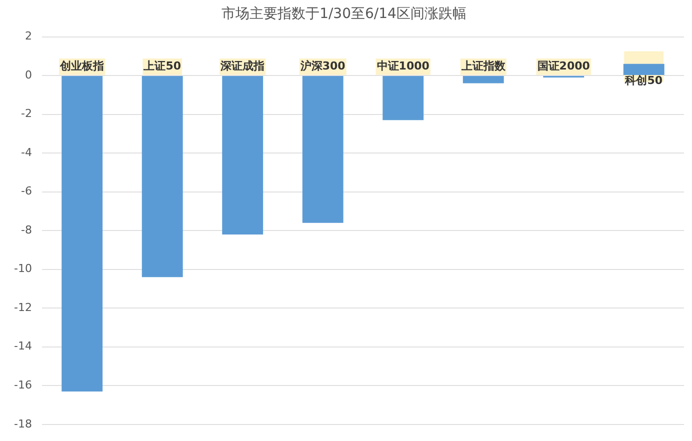 The width and height of the screenshot is (692, 441). What do you see at coordinates (23, 385) in the screenshot?
I see `y-tick-label: -16` at bounding box center [23, 385].